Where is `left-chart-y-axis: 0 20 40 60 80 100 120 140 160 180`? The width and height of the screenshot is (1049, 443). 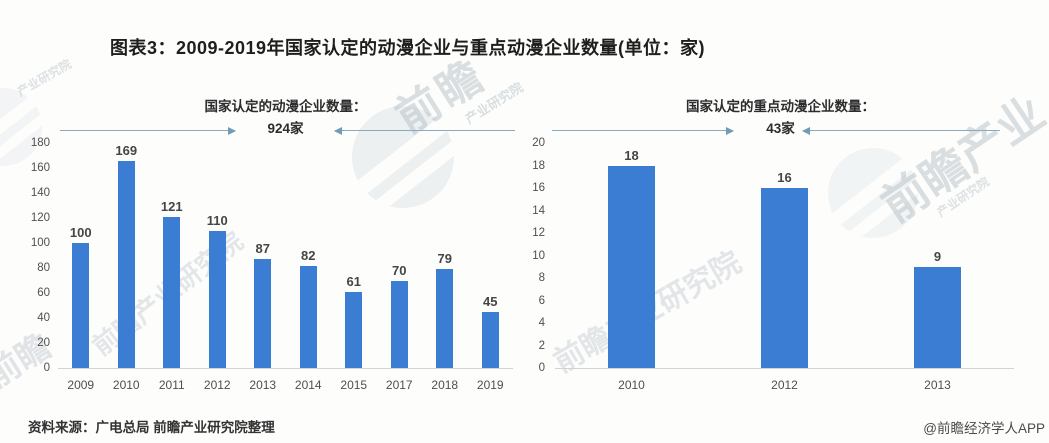 left-chart-y-axis: 0 20 40 60 80 100 120 140 160 180 is located at coordinates (39, 255).